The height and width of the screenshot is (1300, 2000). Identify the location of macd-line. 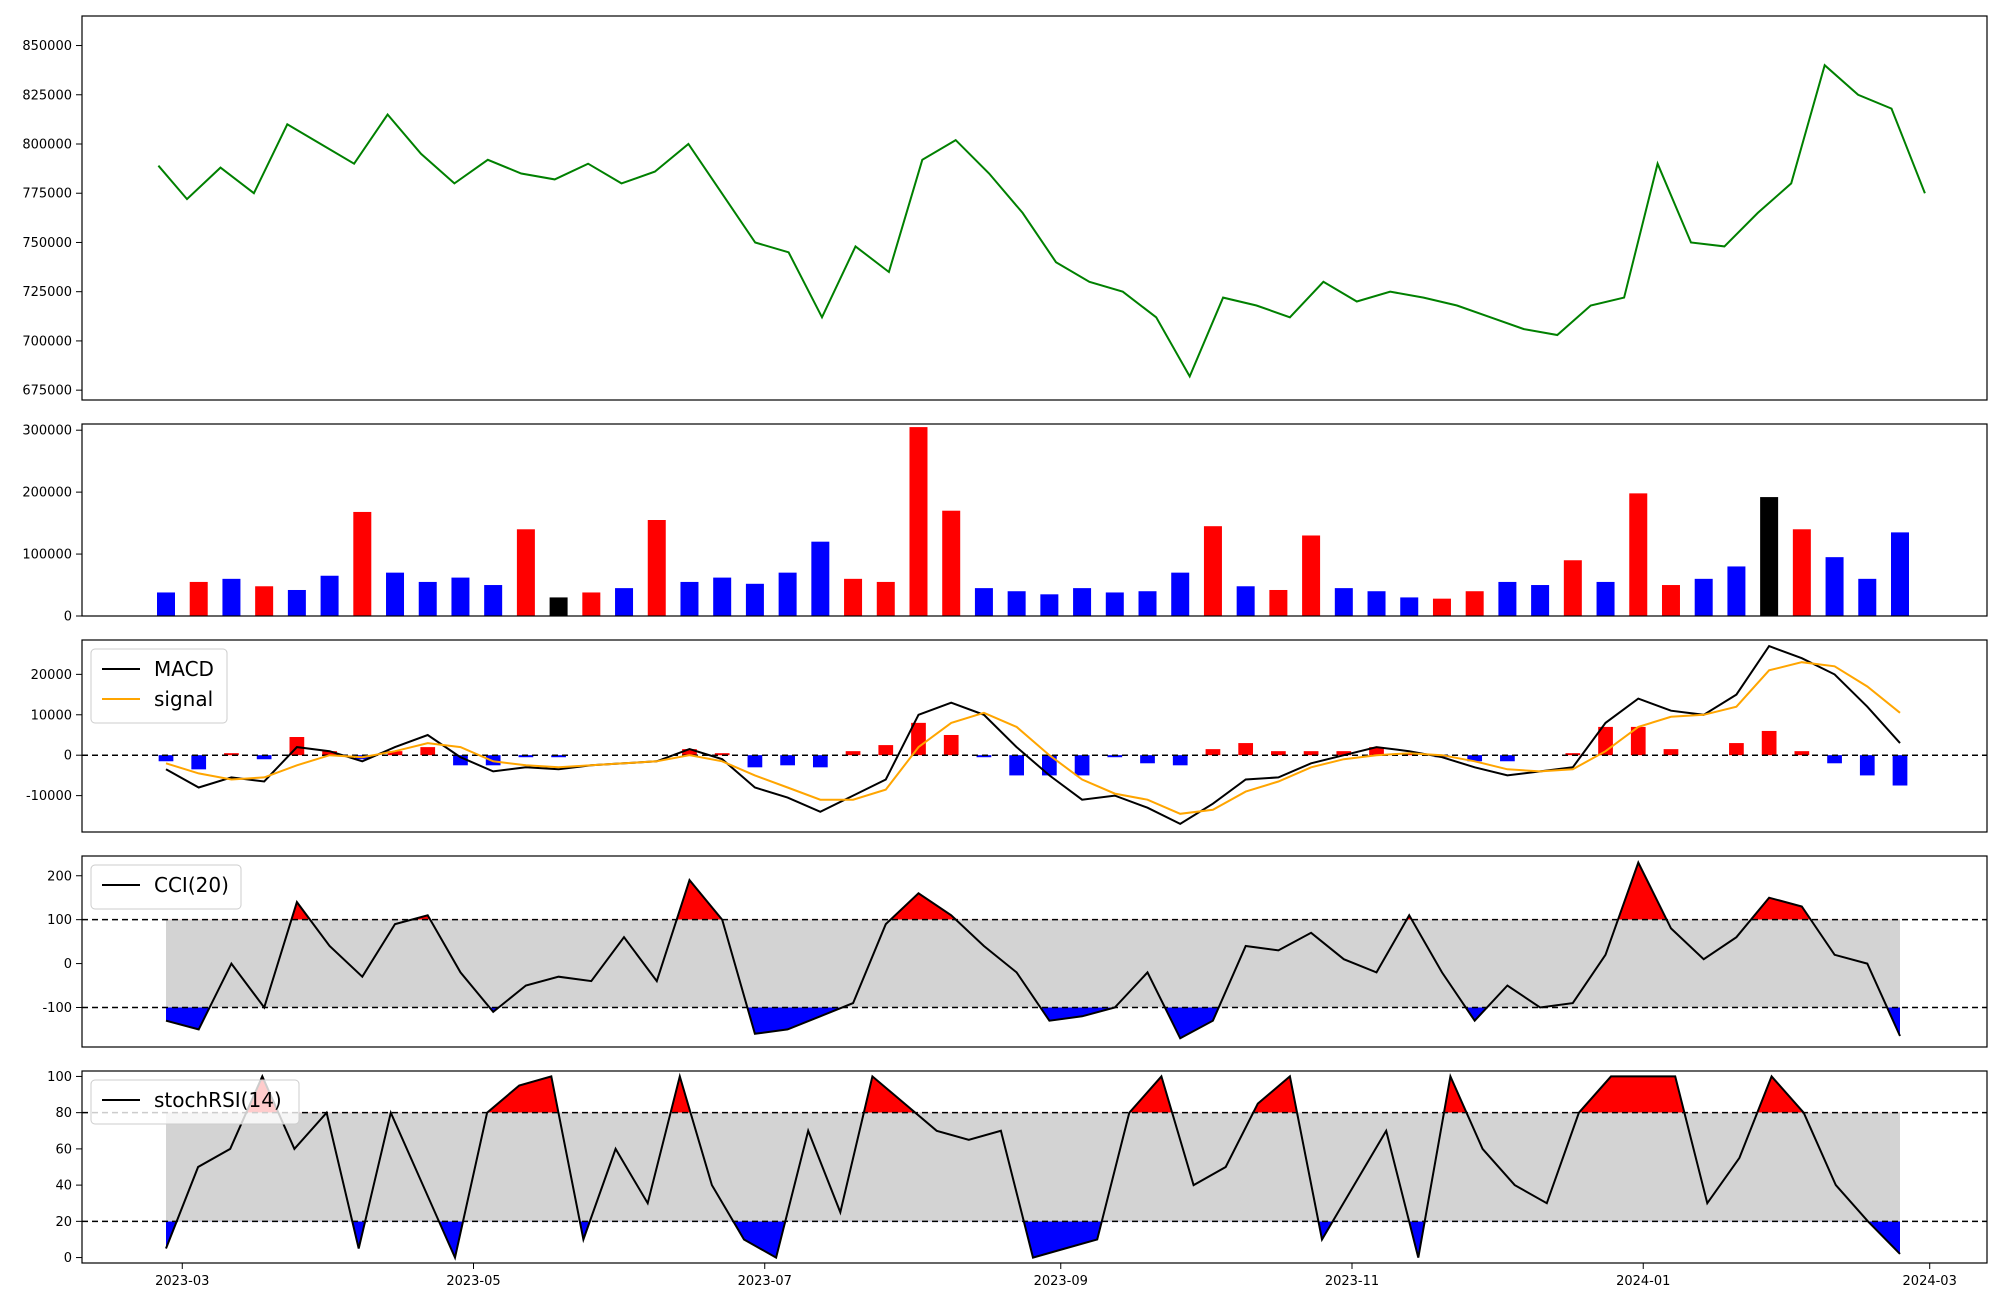
(1033, 735).